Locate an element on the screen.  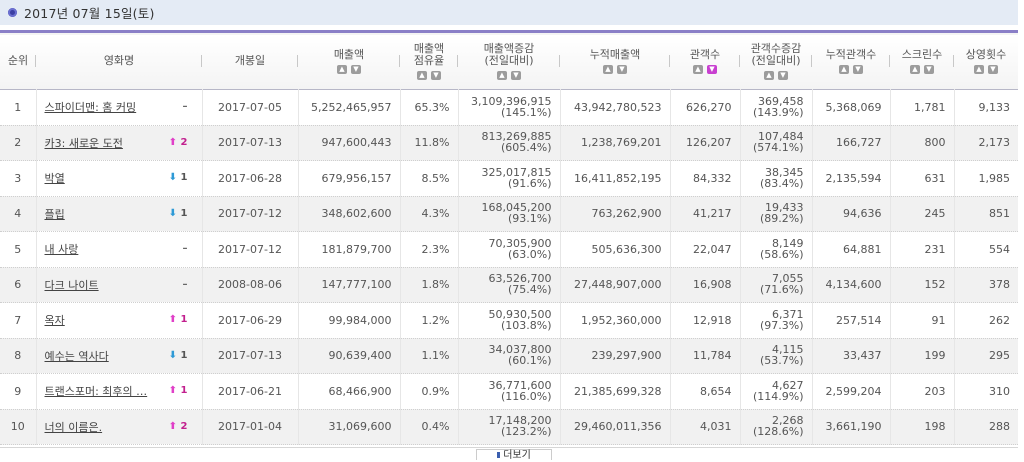
share-cell: 4.3% is located at coordinates (428, 214).